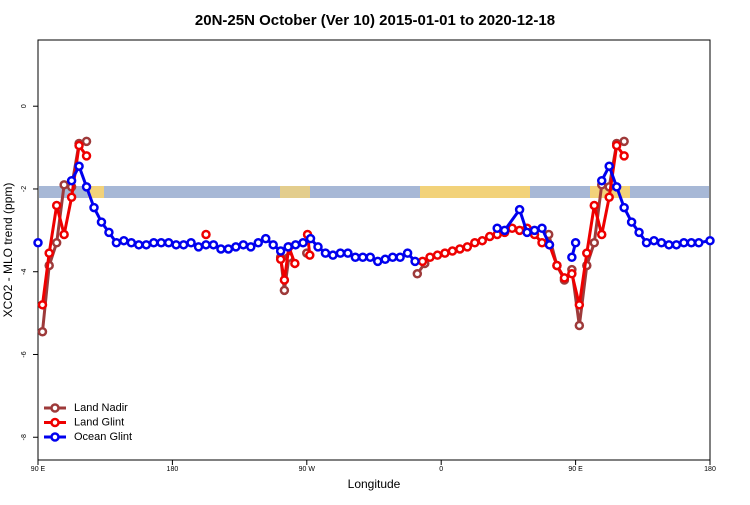 This screenshot has width=750, height=505. What do you see at coordinates (103, 437) in the screenshot?
I see `legend-label: Ocean Glint` at bounding box center [103, 437].